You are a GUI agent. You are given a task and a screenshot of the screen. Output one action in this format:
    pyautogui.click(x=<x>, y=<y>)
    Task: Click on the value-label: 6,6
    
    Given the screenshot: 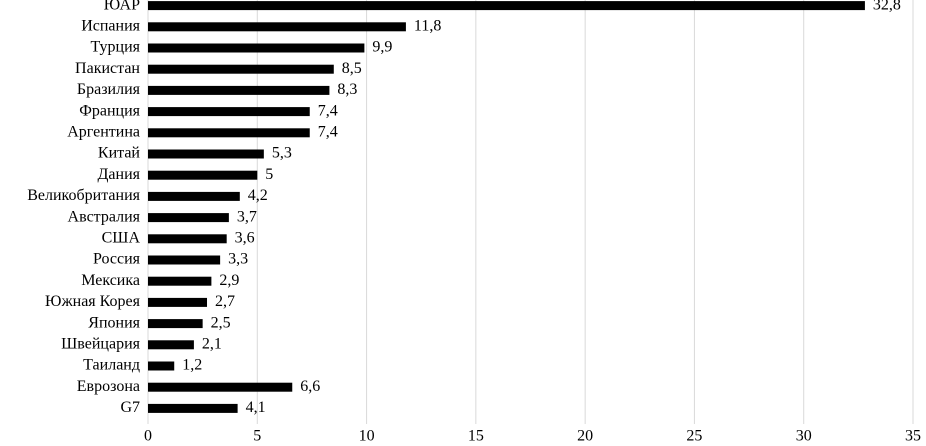 What is the action you would take?
    pyautogui.click(x=310, y=386)
    